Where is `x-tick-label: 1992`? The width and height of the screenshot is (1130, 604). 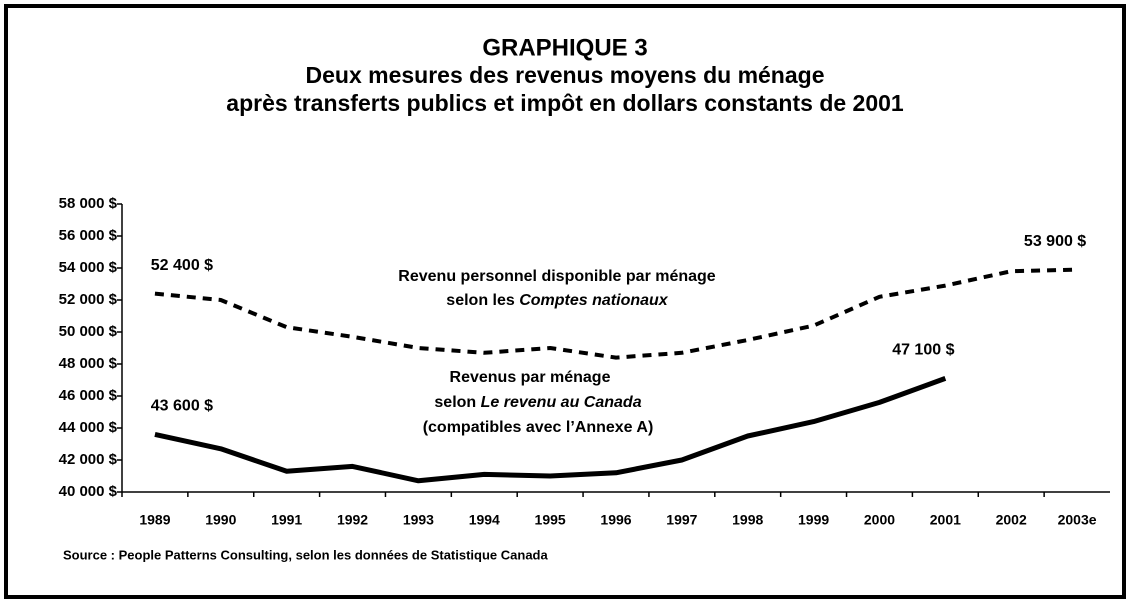
x-tick-label: 1992 is located at coordinates (352, 520).